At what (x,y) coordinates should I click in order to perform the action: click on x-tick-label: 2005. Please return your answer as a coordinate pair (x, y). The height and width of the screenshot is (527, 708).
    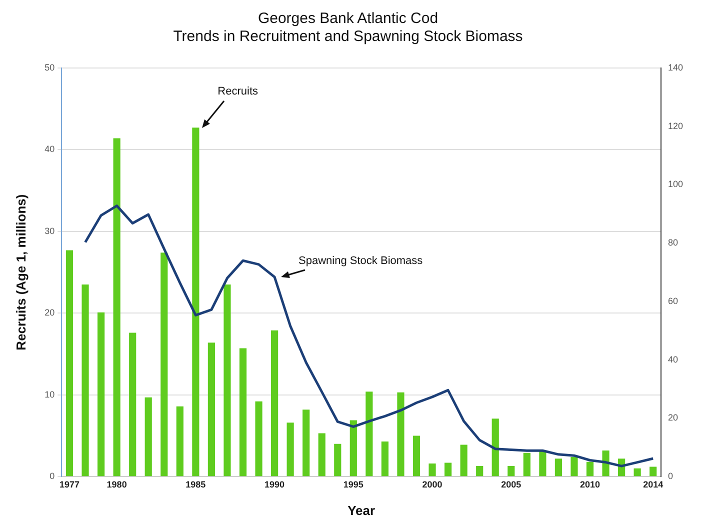
    Looking at the image, I should click on (511, 484).